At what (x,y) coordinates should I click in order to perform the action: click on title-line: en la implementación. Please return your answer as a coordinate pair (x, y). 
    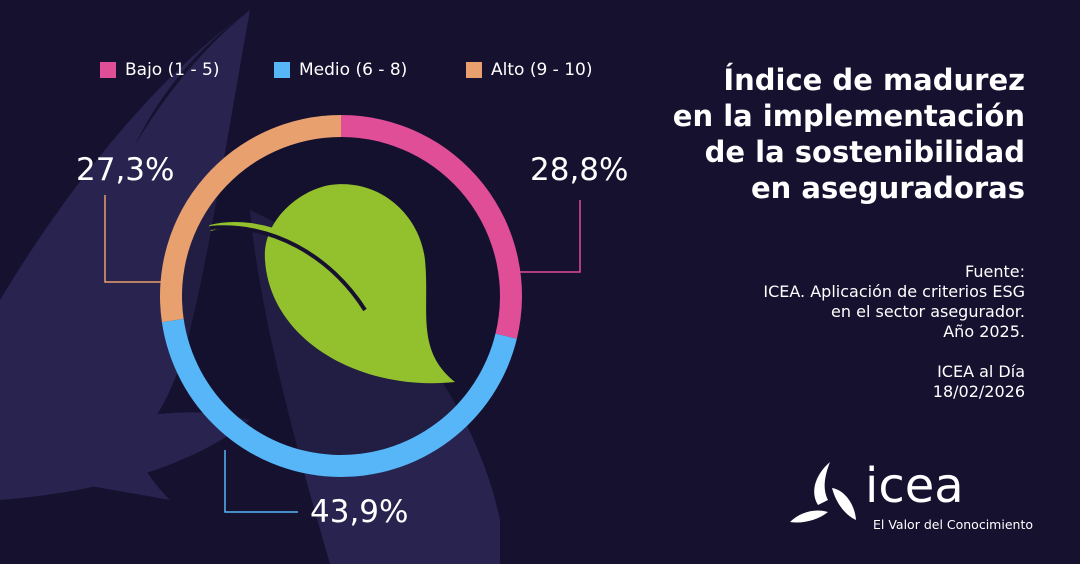
    Looking at the image, I should click on (848, 116).